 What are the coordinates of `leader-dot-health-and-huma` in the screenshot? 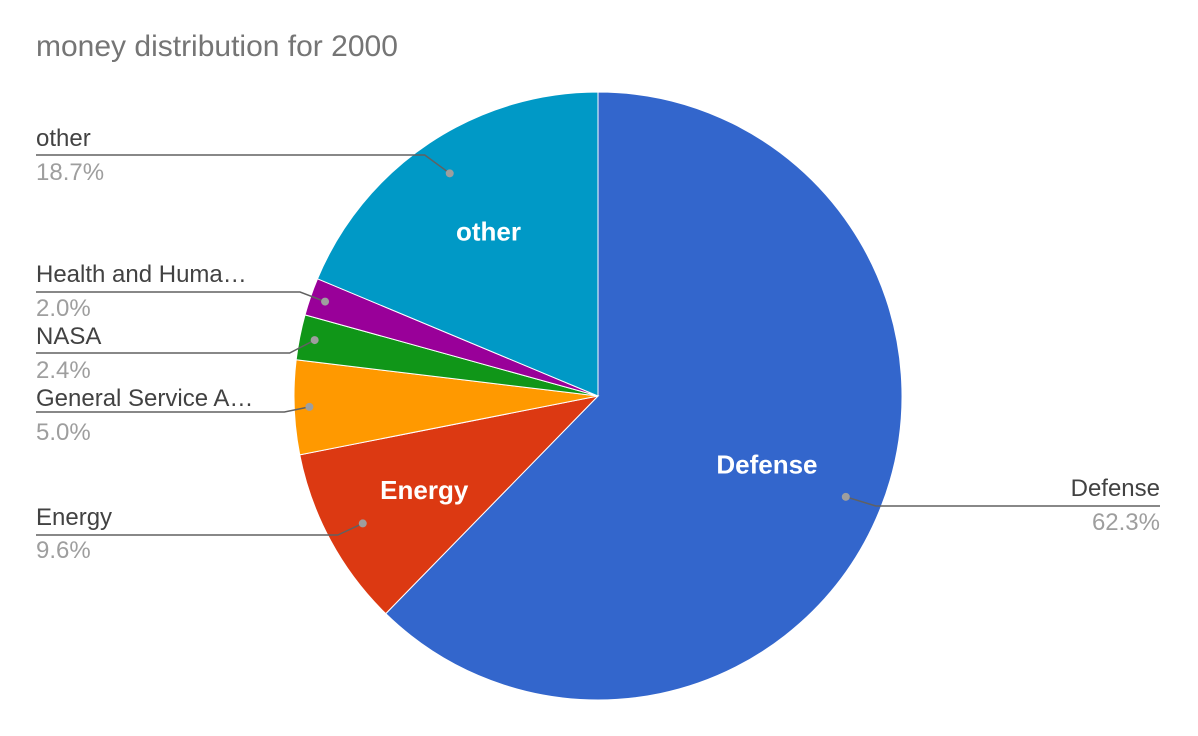 It's located at (325, 301).